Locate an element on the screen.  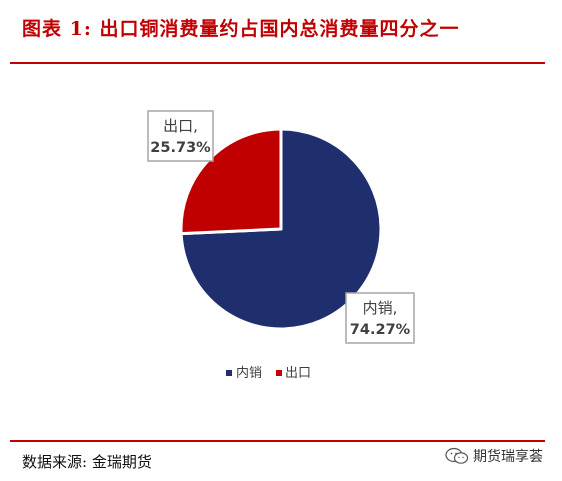
data-label-percent: 74.27% is located at coordinates (380, 330).